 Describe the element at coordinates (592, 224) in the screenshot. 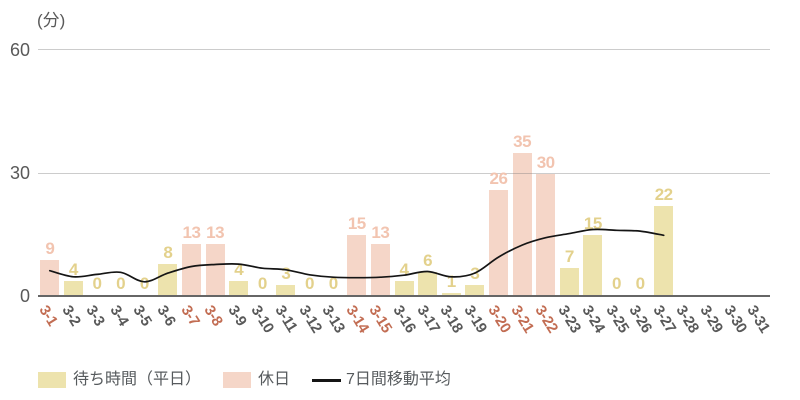

I see `bar-value-label: 15` at that location.